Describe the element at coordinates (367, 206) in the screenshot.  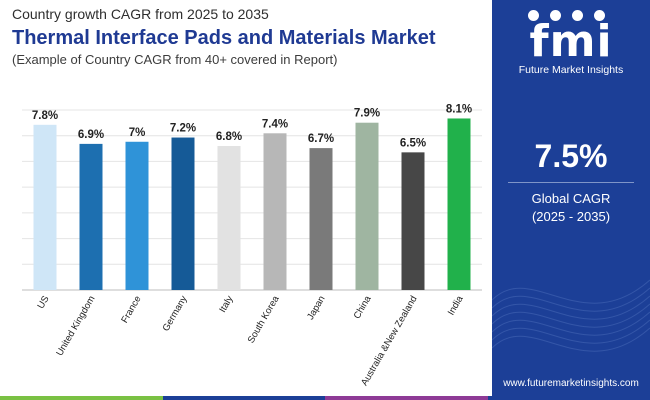
I see `bar-china` at that location.